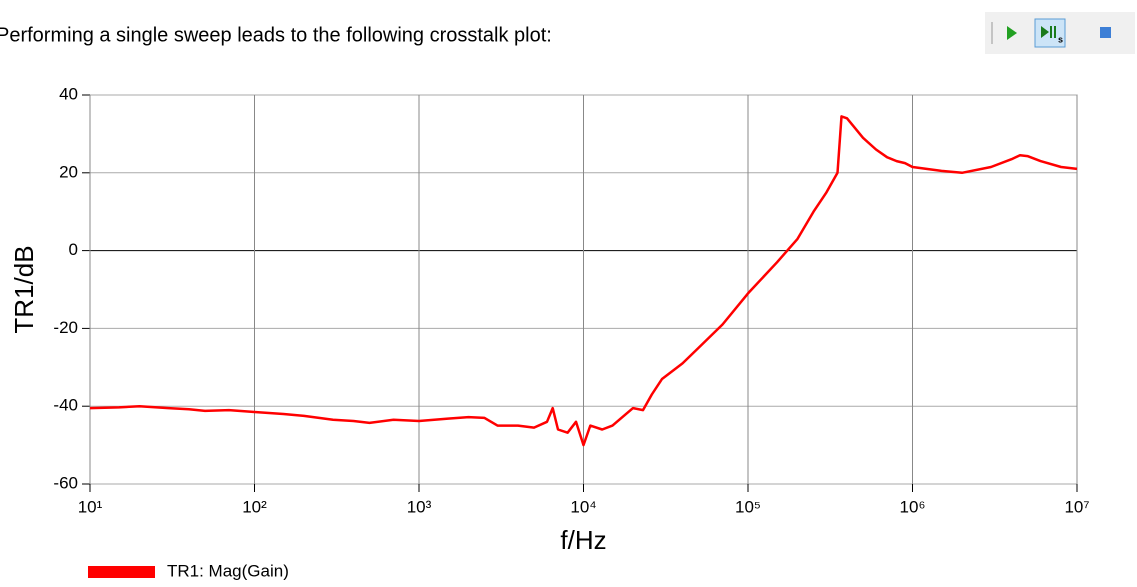 The height and width of the screenshot is (587, 1137). What do you see at coordinates (121, 572) in the screenshot?
I see `legend-swatch` at bounding box center [121, 572].